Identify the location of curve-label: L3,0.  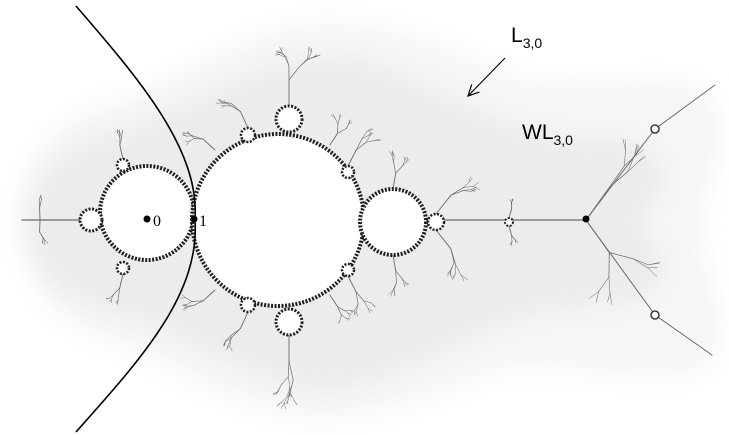
(526, 37).